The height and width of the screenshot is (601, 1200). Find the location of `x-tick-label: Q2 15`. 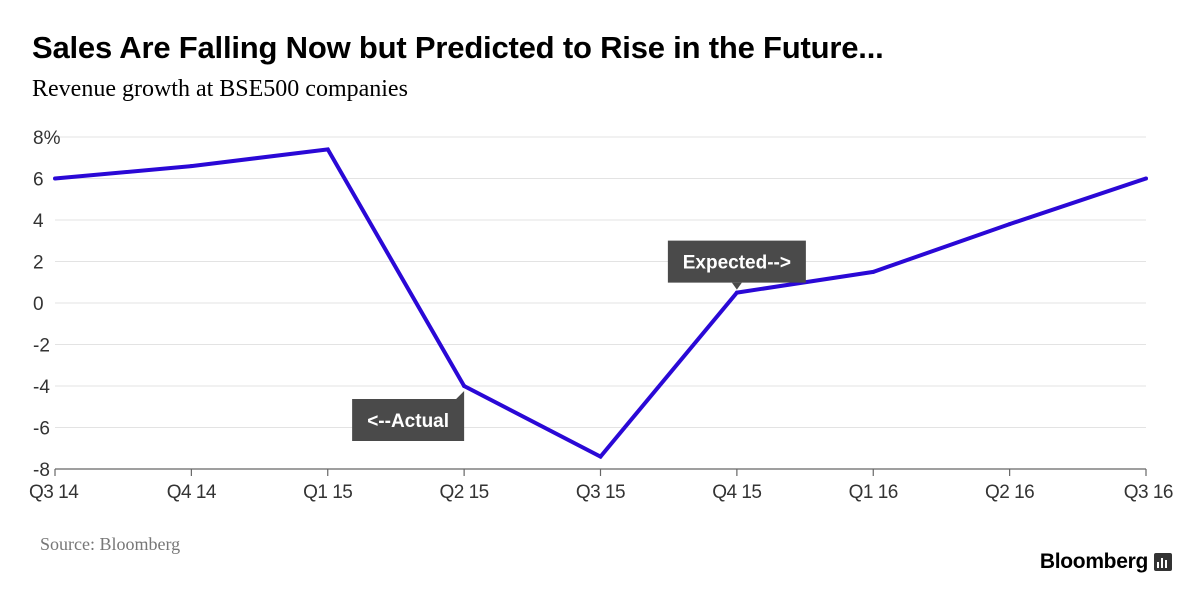

x-tick-label: Q2 15 is located at coordinates (463, 492).